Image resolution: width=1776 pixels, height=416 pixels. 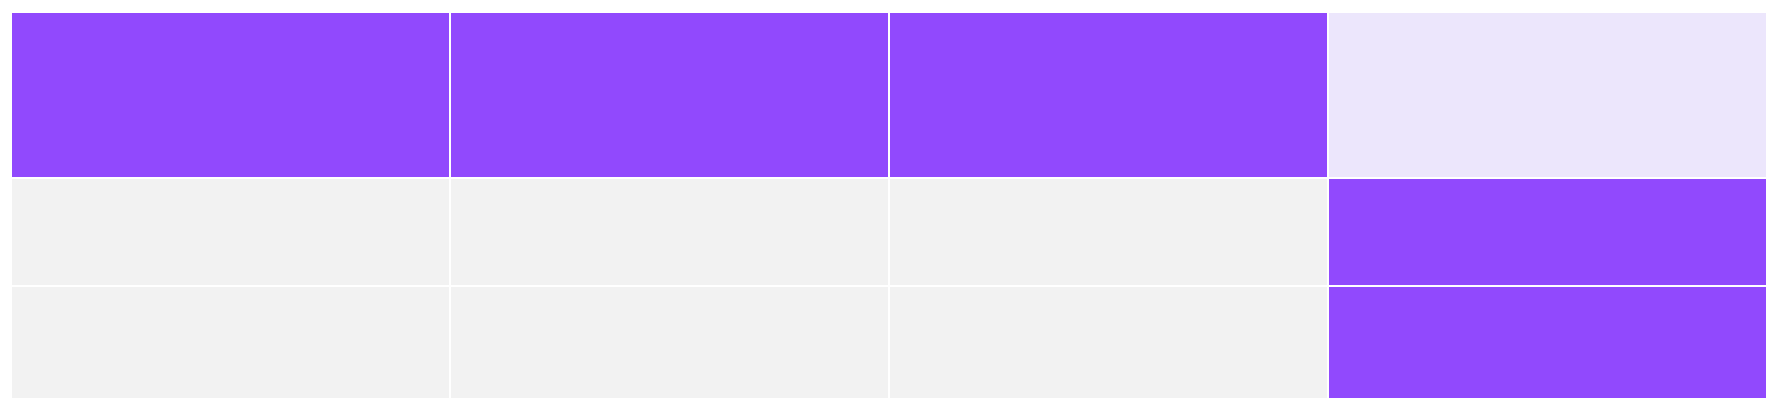 What do you see at coordinates (230, 95) in the screenshot?
I see `grid-cell-r1-c1` at bounding box center [230, 95].